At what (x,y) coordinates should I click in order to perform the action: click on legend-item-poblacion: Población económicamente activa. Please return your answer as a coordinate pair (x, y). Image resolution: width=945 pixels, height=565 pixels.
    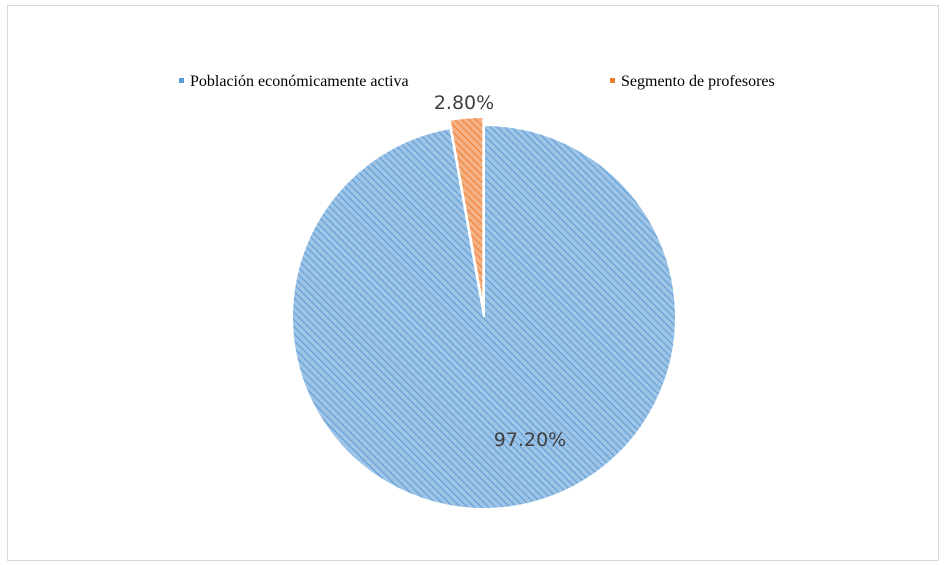
    Looking at the image, I should click on (294, 81).